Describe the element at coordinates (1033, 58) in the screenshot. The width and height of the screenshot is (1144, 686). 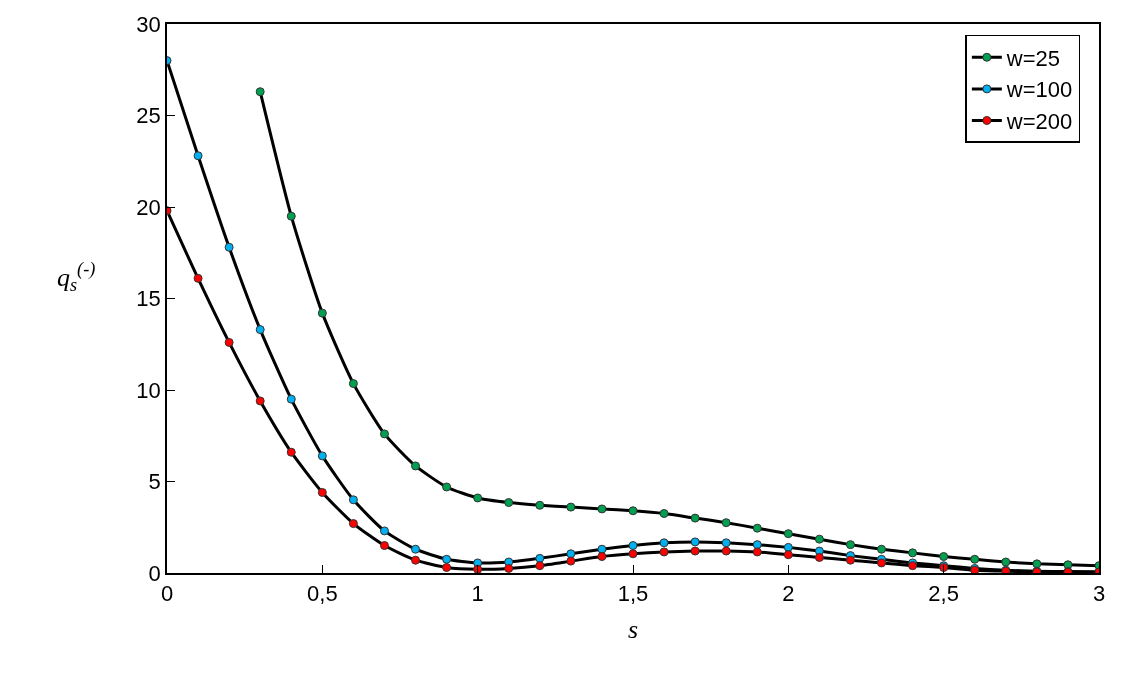
I see `legend-label: w=25` at that location.